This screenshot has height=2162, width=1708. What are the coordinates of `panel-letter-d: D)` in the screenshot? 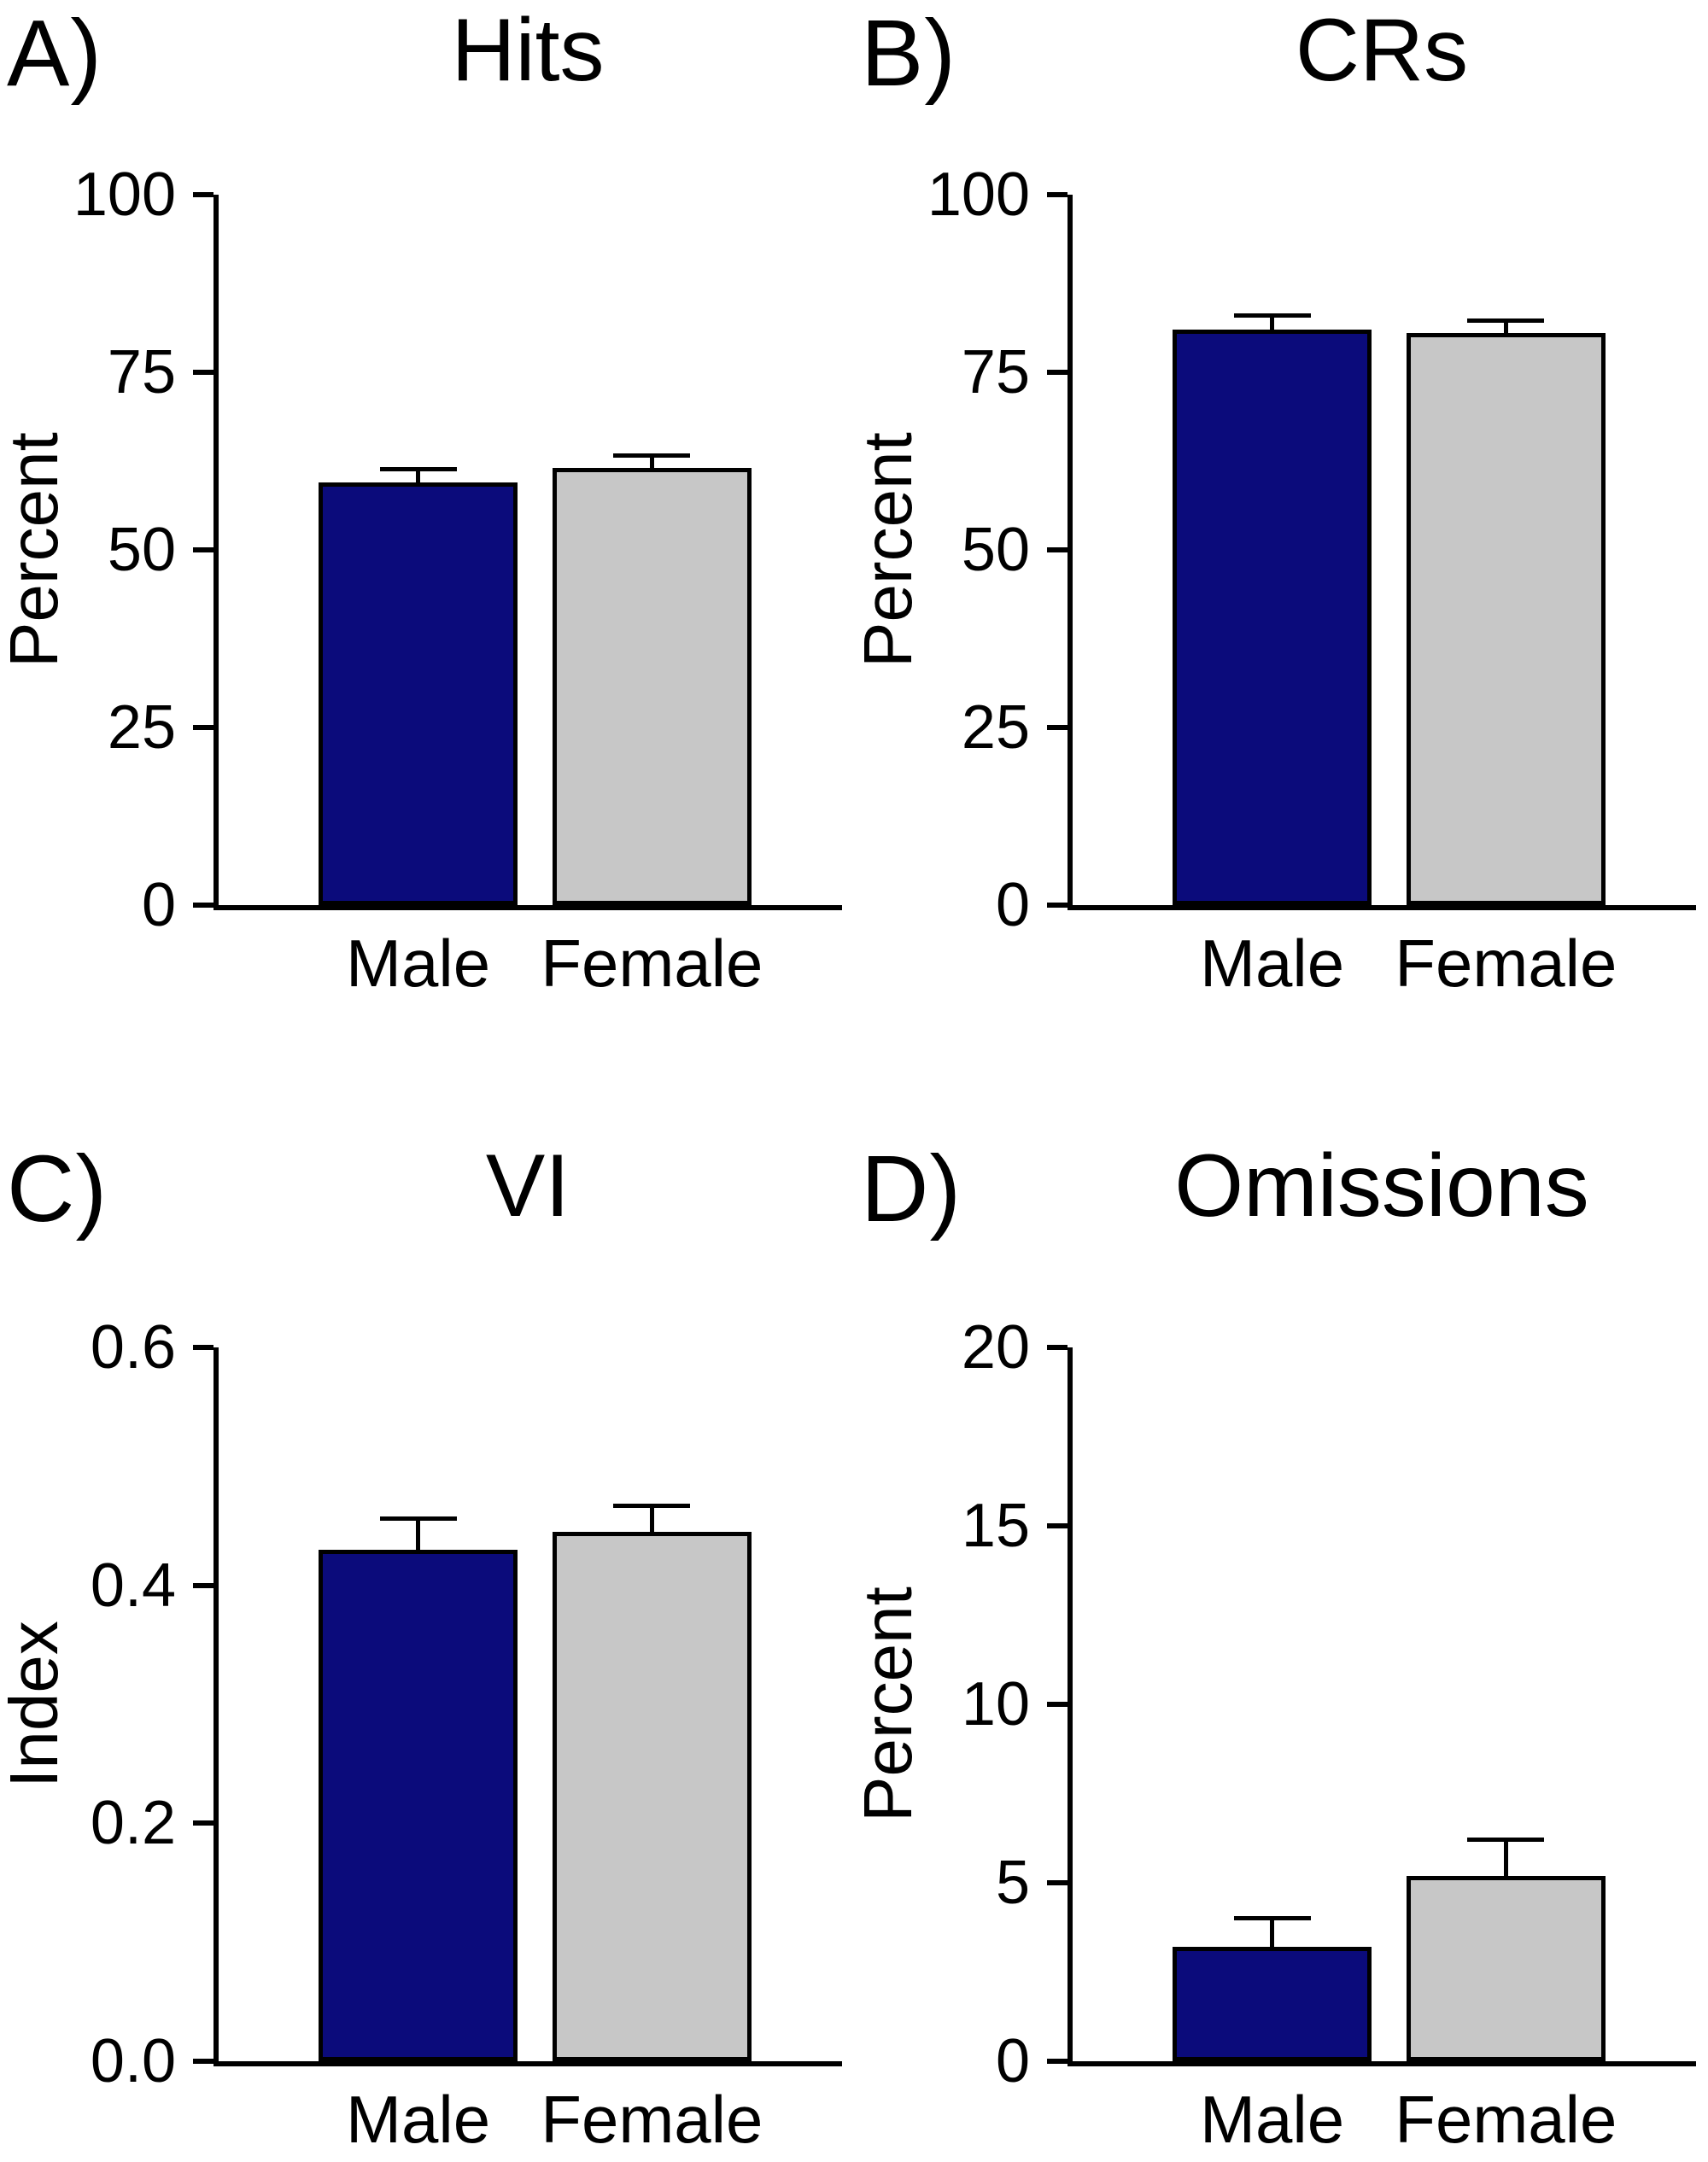 It's located at (911, 1189).